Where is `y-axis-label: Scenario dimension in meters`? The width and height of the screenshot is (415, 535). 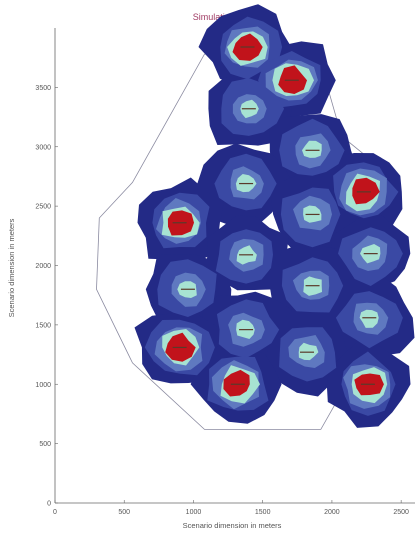
y-axis-label: Scenario dimension in meters is located at coordinates (11, 267).